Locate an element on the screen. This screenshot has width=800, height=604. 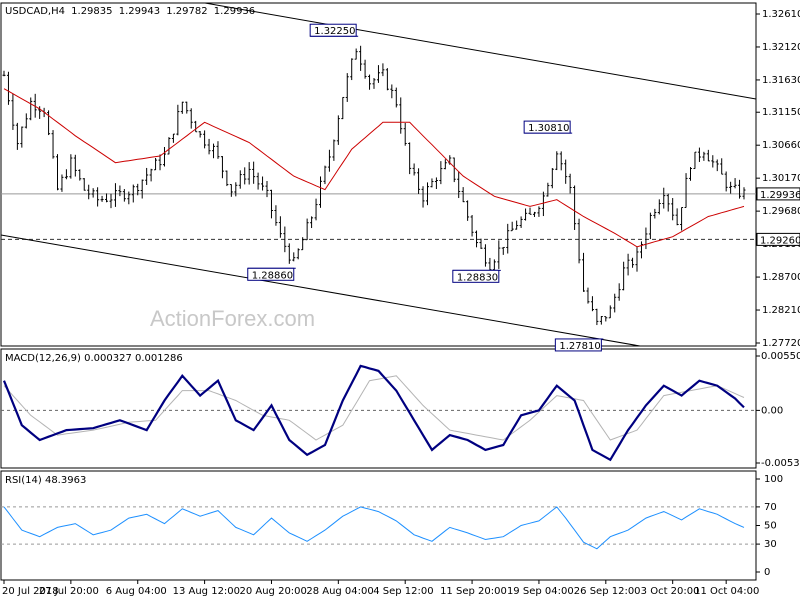
time-tick-label: 20 Jul 2018 is located at coordinates (30, 591).